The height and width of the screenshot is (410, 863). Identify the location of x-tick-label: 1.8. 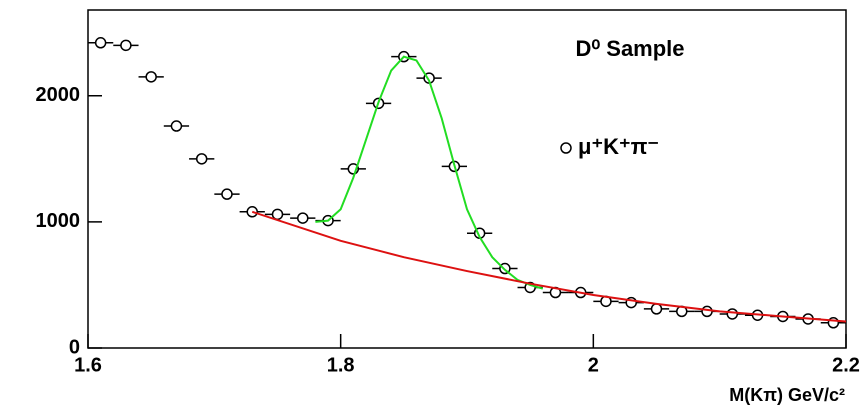
(341, 365).